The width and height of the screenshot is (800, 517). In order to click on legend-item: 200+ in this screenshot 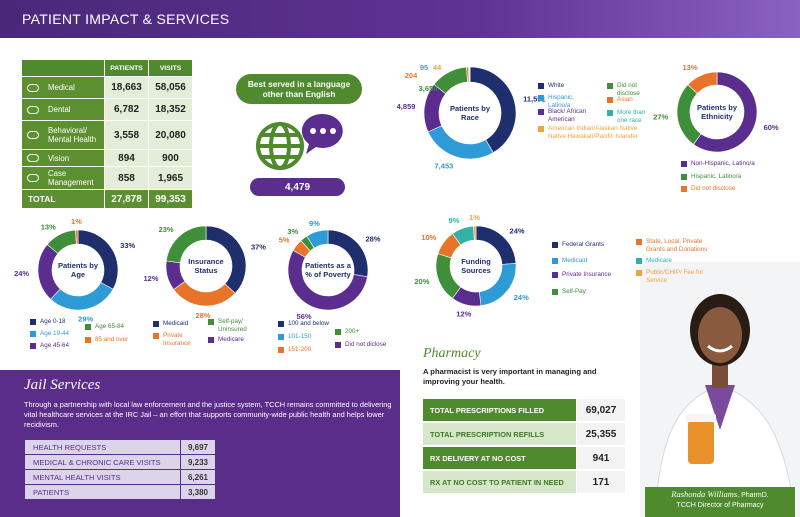, I will do `click(360, 332)`.